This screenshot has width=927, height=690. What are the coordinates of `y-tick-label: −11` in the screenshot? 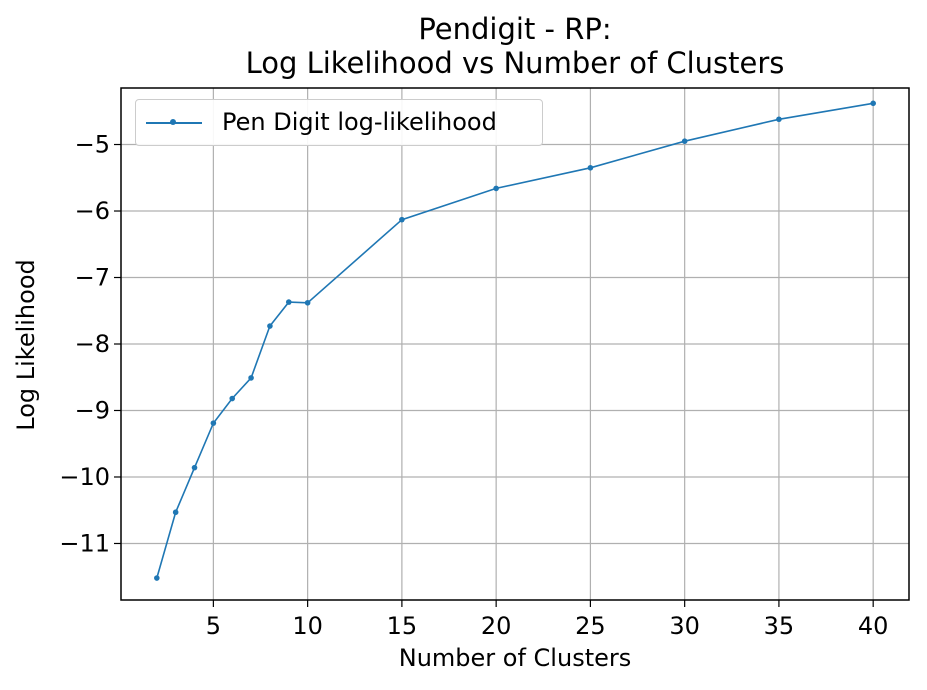 It's located at (84, 543).